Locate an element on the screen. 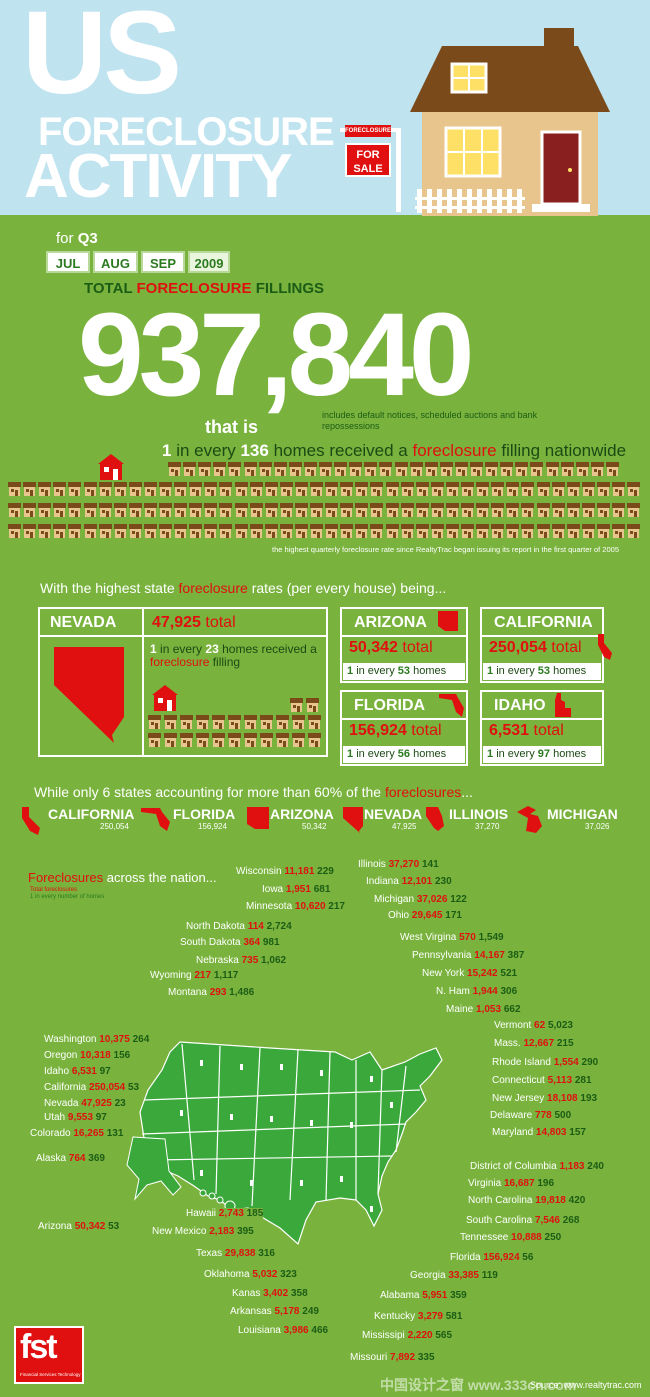  state-label-name: South Carolina is located at coordinates (500, 1220).